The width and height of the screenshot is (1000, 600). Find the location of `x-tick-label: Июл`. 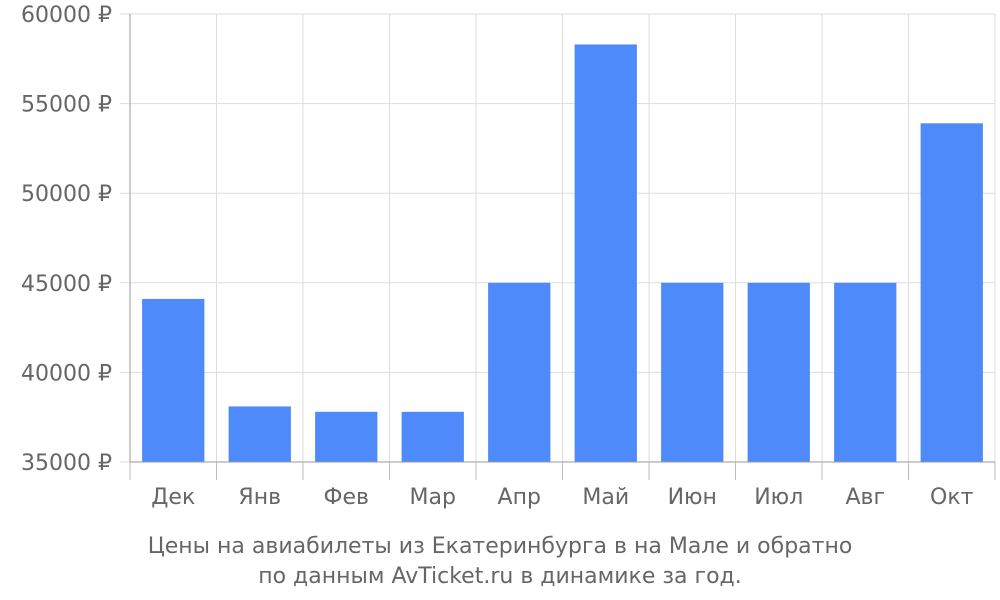

x-tick-label: Июл is located at coordinates (778, 497).